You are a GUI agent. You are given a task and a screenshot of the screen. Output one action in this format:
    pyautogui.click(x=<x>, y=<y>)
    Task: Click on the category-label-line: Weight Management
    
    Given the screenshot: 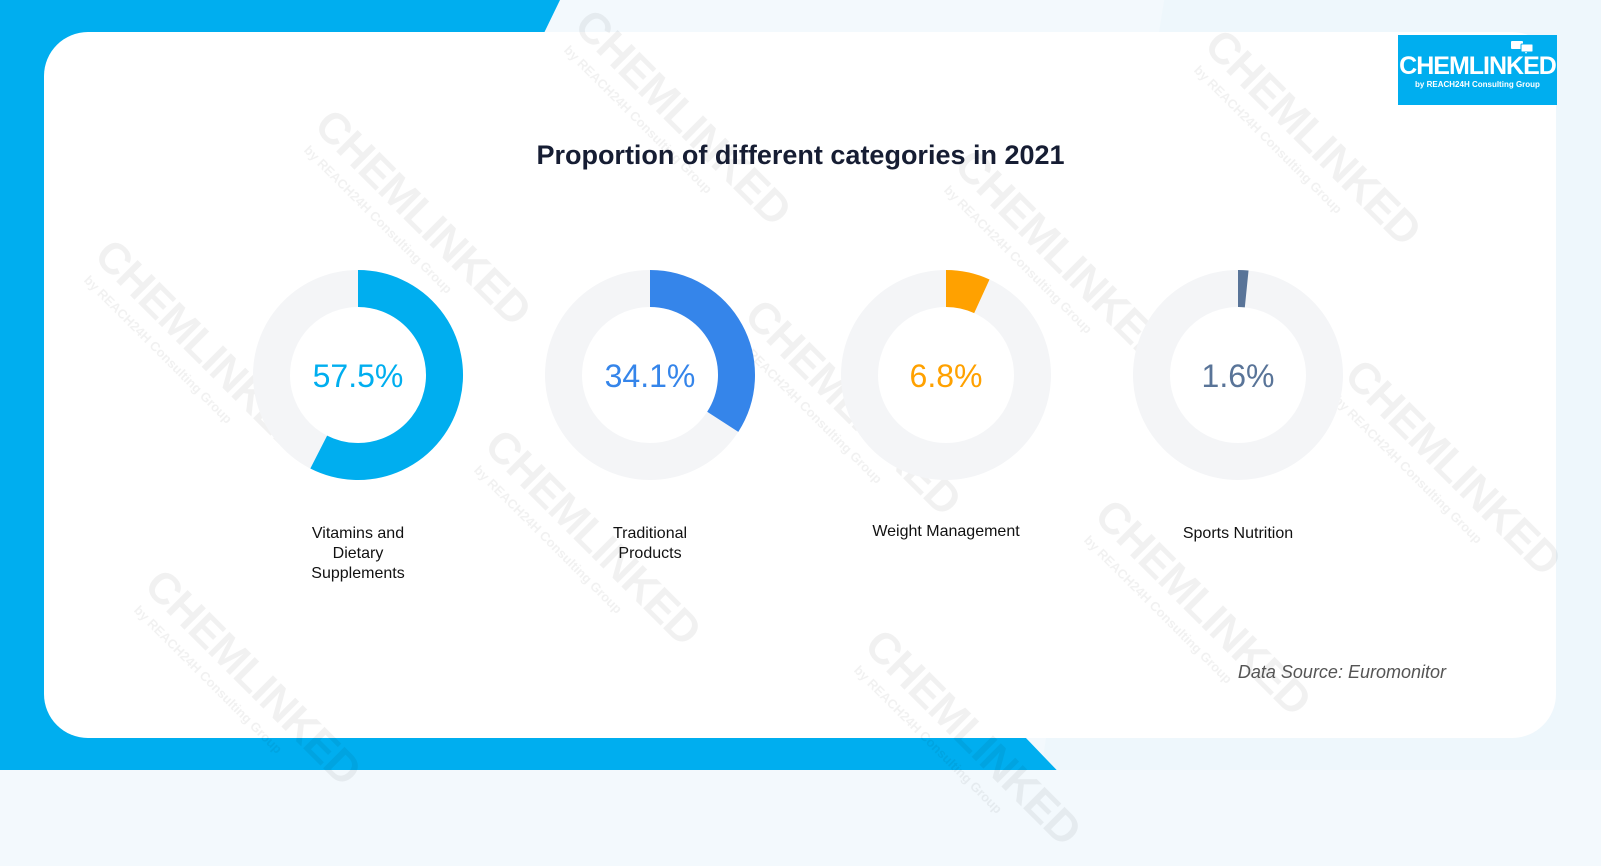 What is the action you would take?
    pyautogui.click(x=946, y=532)
    